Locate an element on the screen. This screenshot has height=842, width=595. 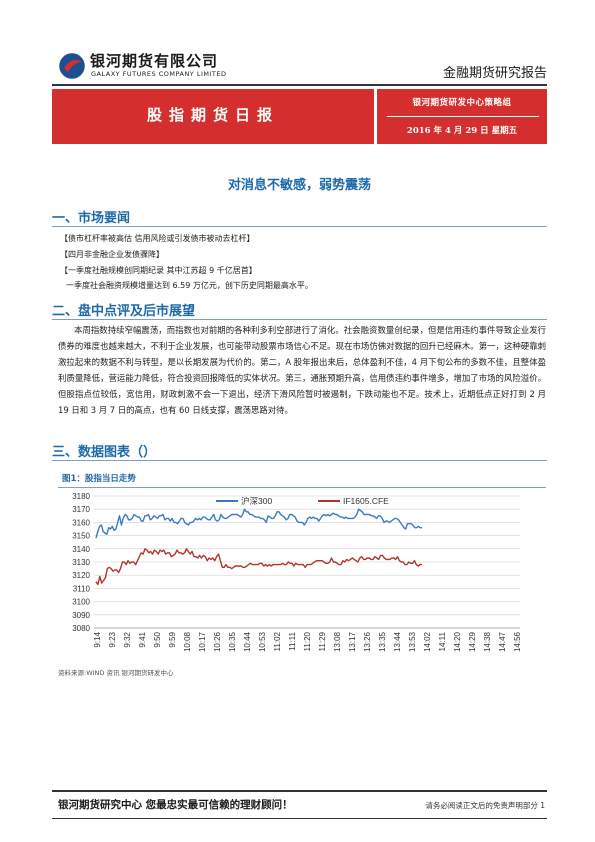
x-tick-label: 10:17 is located at coordinates (202, 641).